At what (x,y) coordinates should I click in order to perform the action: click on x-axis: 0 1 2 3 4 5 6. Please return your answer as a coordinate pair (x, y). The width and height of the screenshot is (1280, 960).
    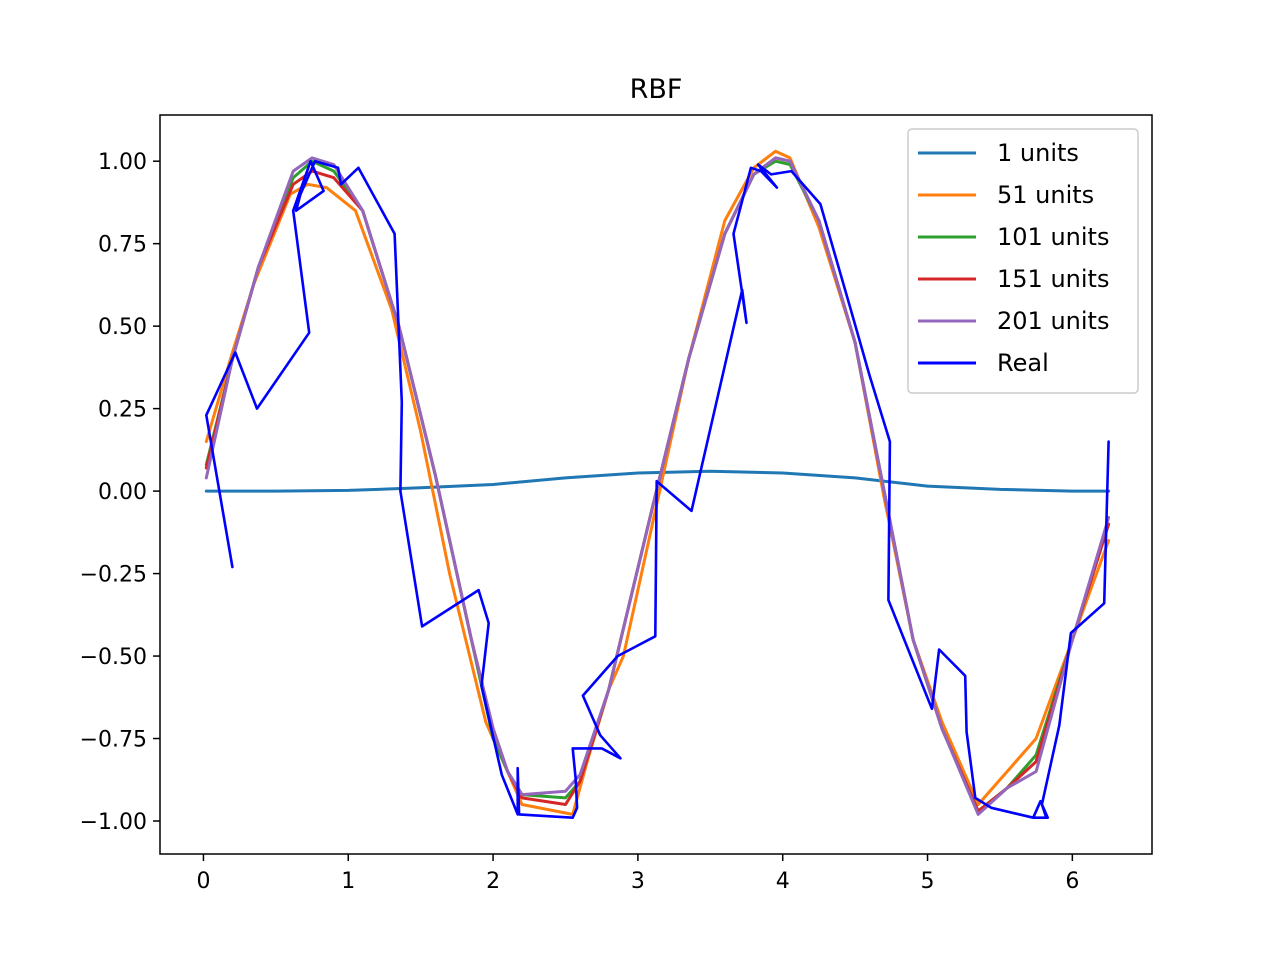
    Looking at the image, I should click on (637, 874).